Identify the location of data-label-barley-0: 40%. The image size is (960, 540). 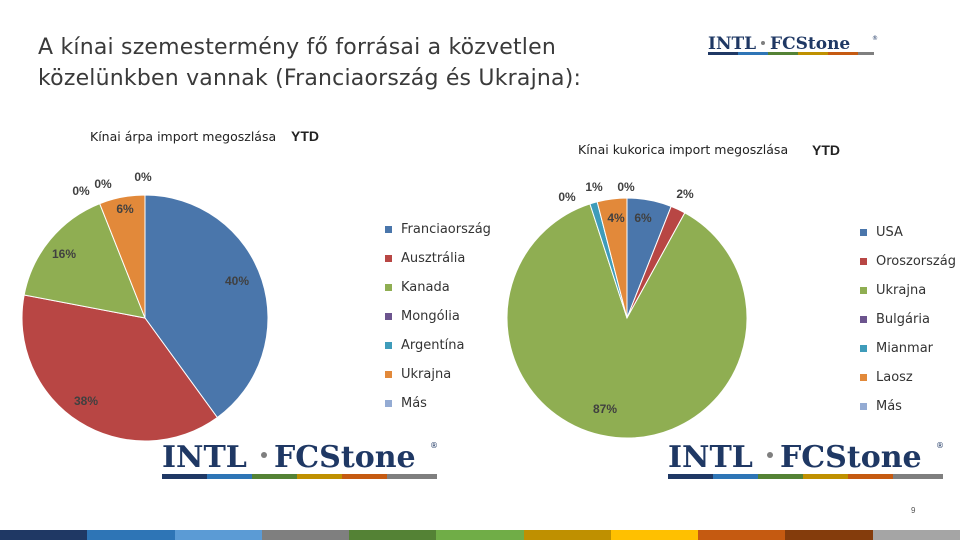
(237, 281).